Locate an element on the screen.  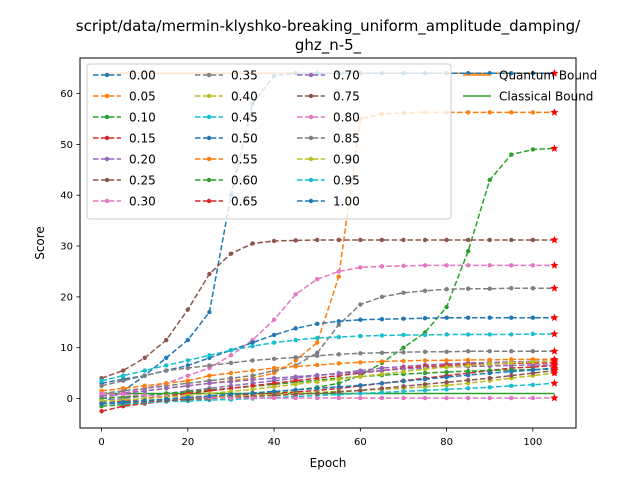
series-17-end-marker is located at coordinates (554, 351).